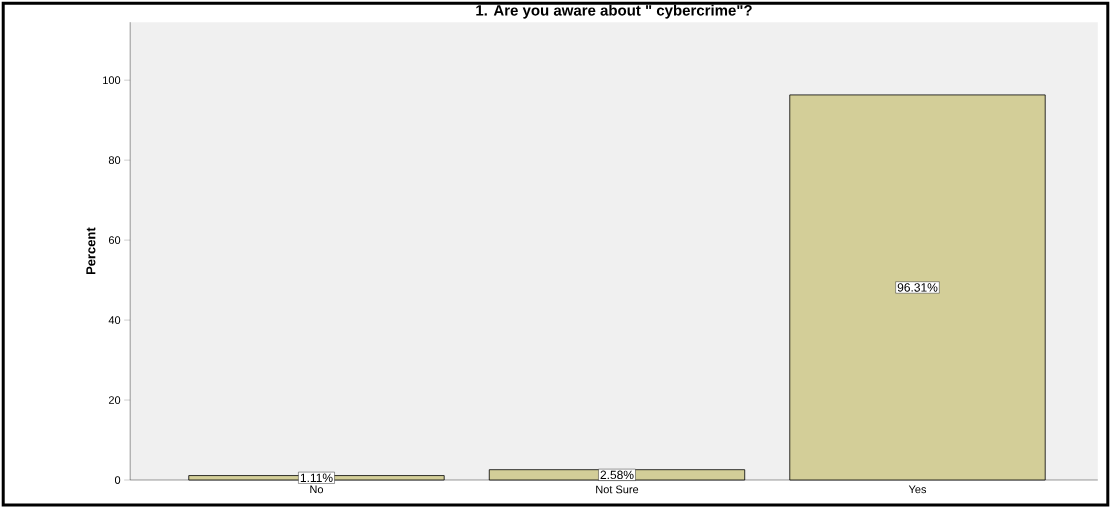  Describe the element at coordinates (114, 160) in the screenshot. I see `y-tick-label: 80` at that location.